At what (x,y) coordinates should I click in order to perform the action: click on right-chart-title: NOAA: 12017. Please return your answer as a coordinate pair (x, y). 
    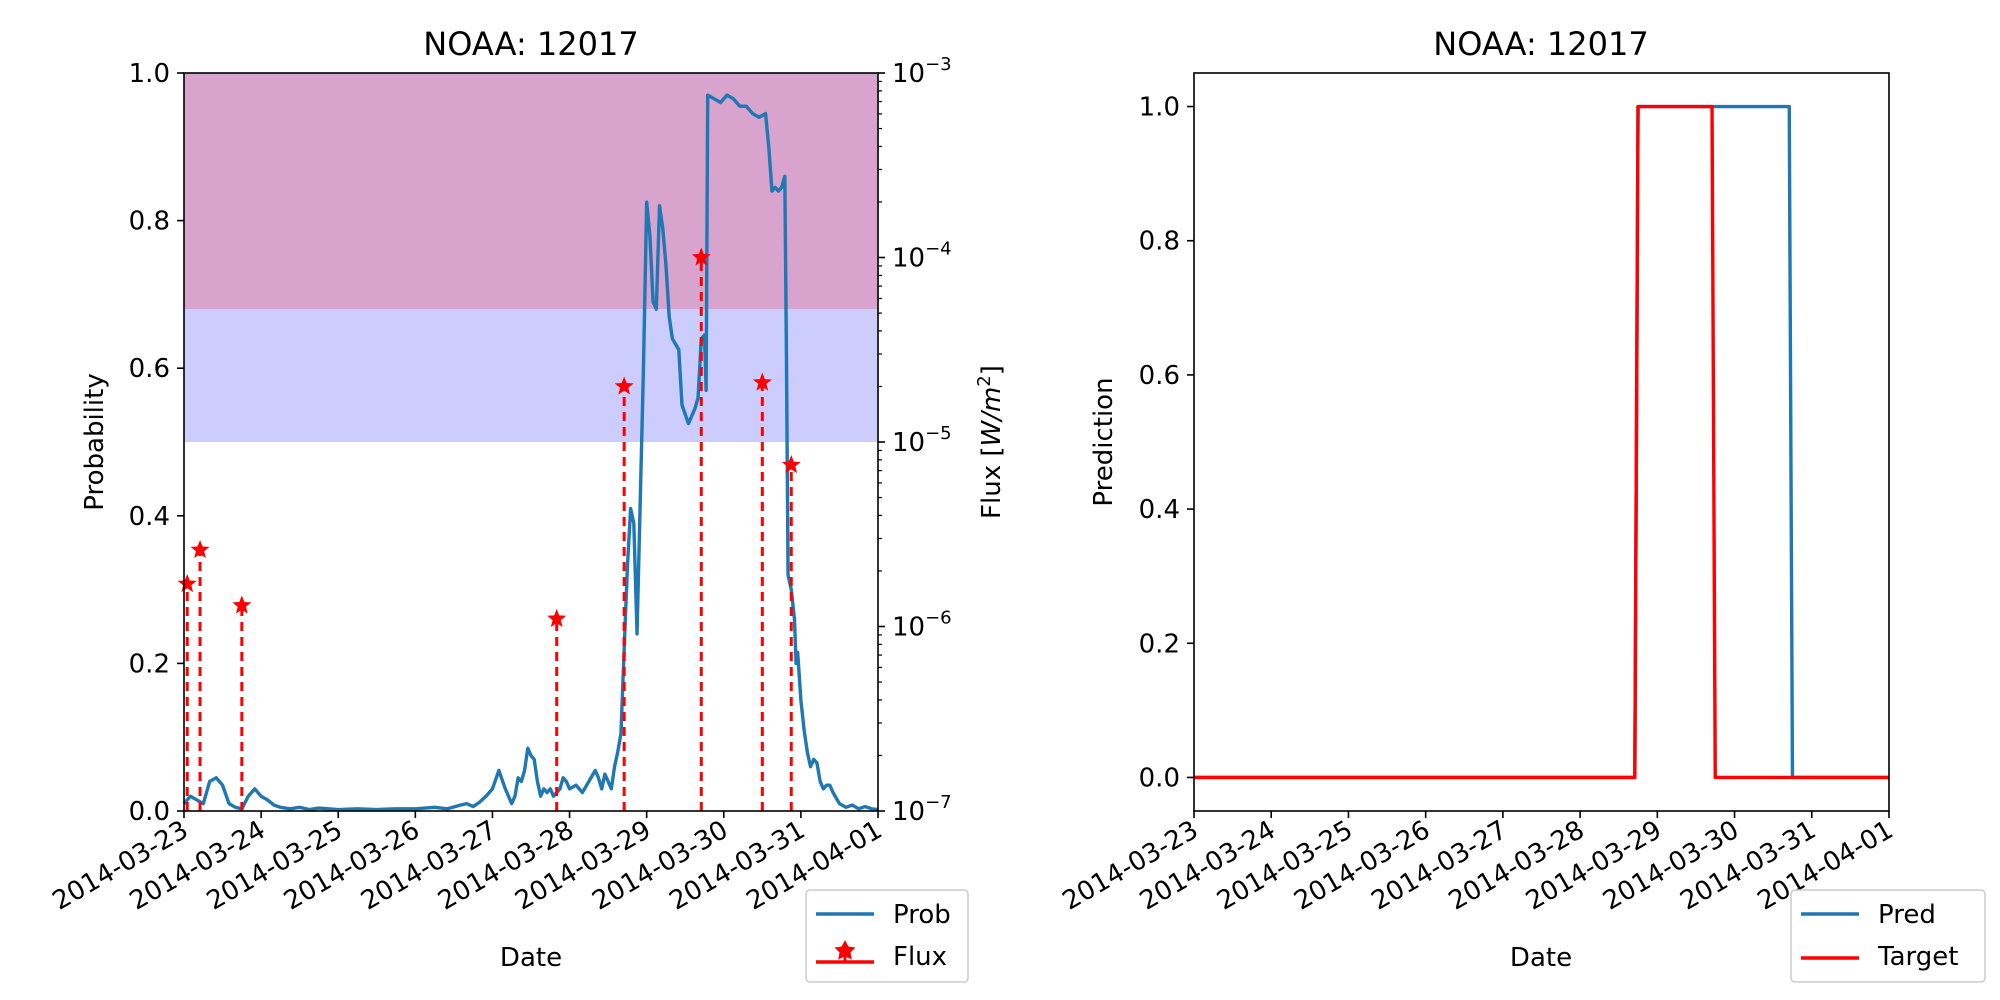
    Looking at the image, I should click on (1540, 44).